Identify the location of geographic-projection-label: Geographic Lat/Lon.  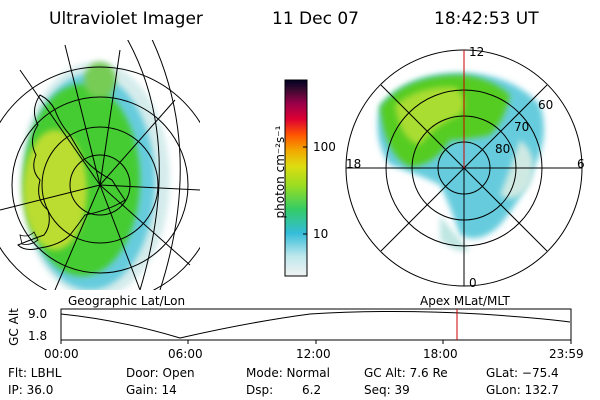
(127, 301).